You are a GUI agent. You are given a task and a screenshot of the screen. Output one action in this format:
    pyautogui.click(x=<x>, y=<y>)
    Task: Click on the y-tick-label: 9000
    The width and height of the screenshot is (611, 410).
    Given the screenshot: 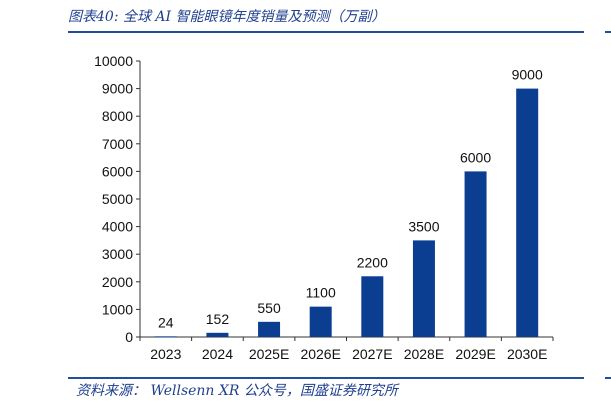 What is the action you would take?
    pyautogui.click(x=117, y=89)
    